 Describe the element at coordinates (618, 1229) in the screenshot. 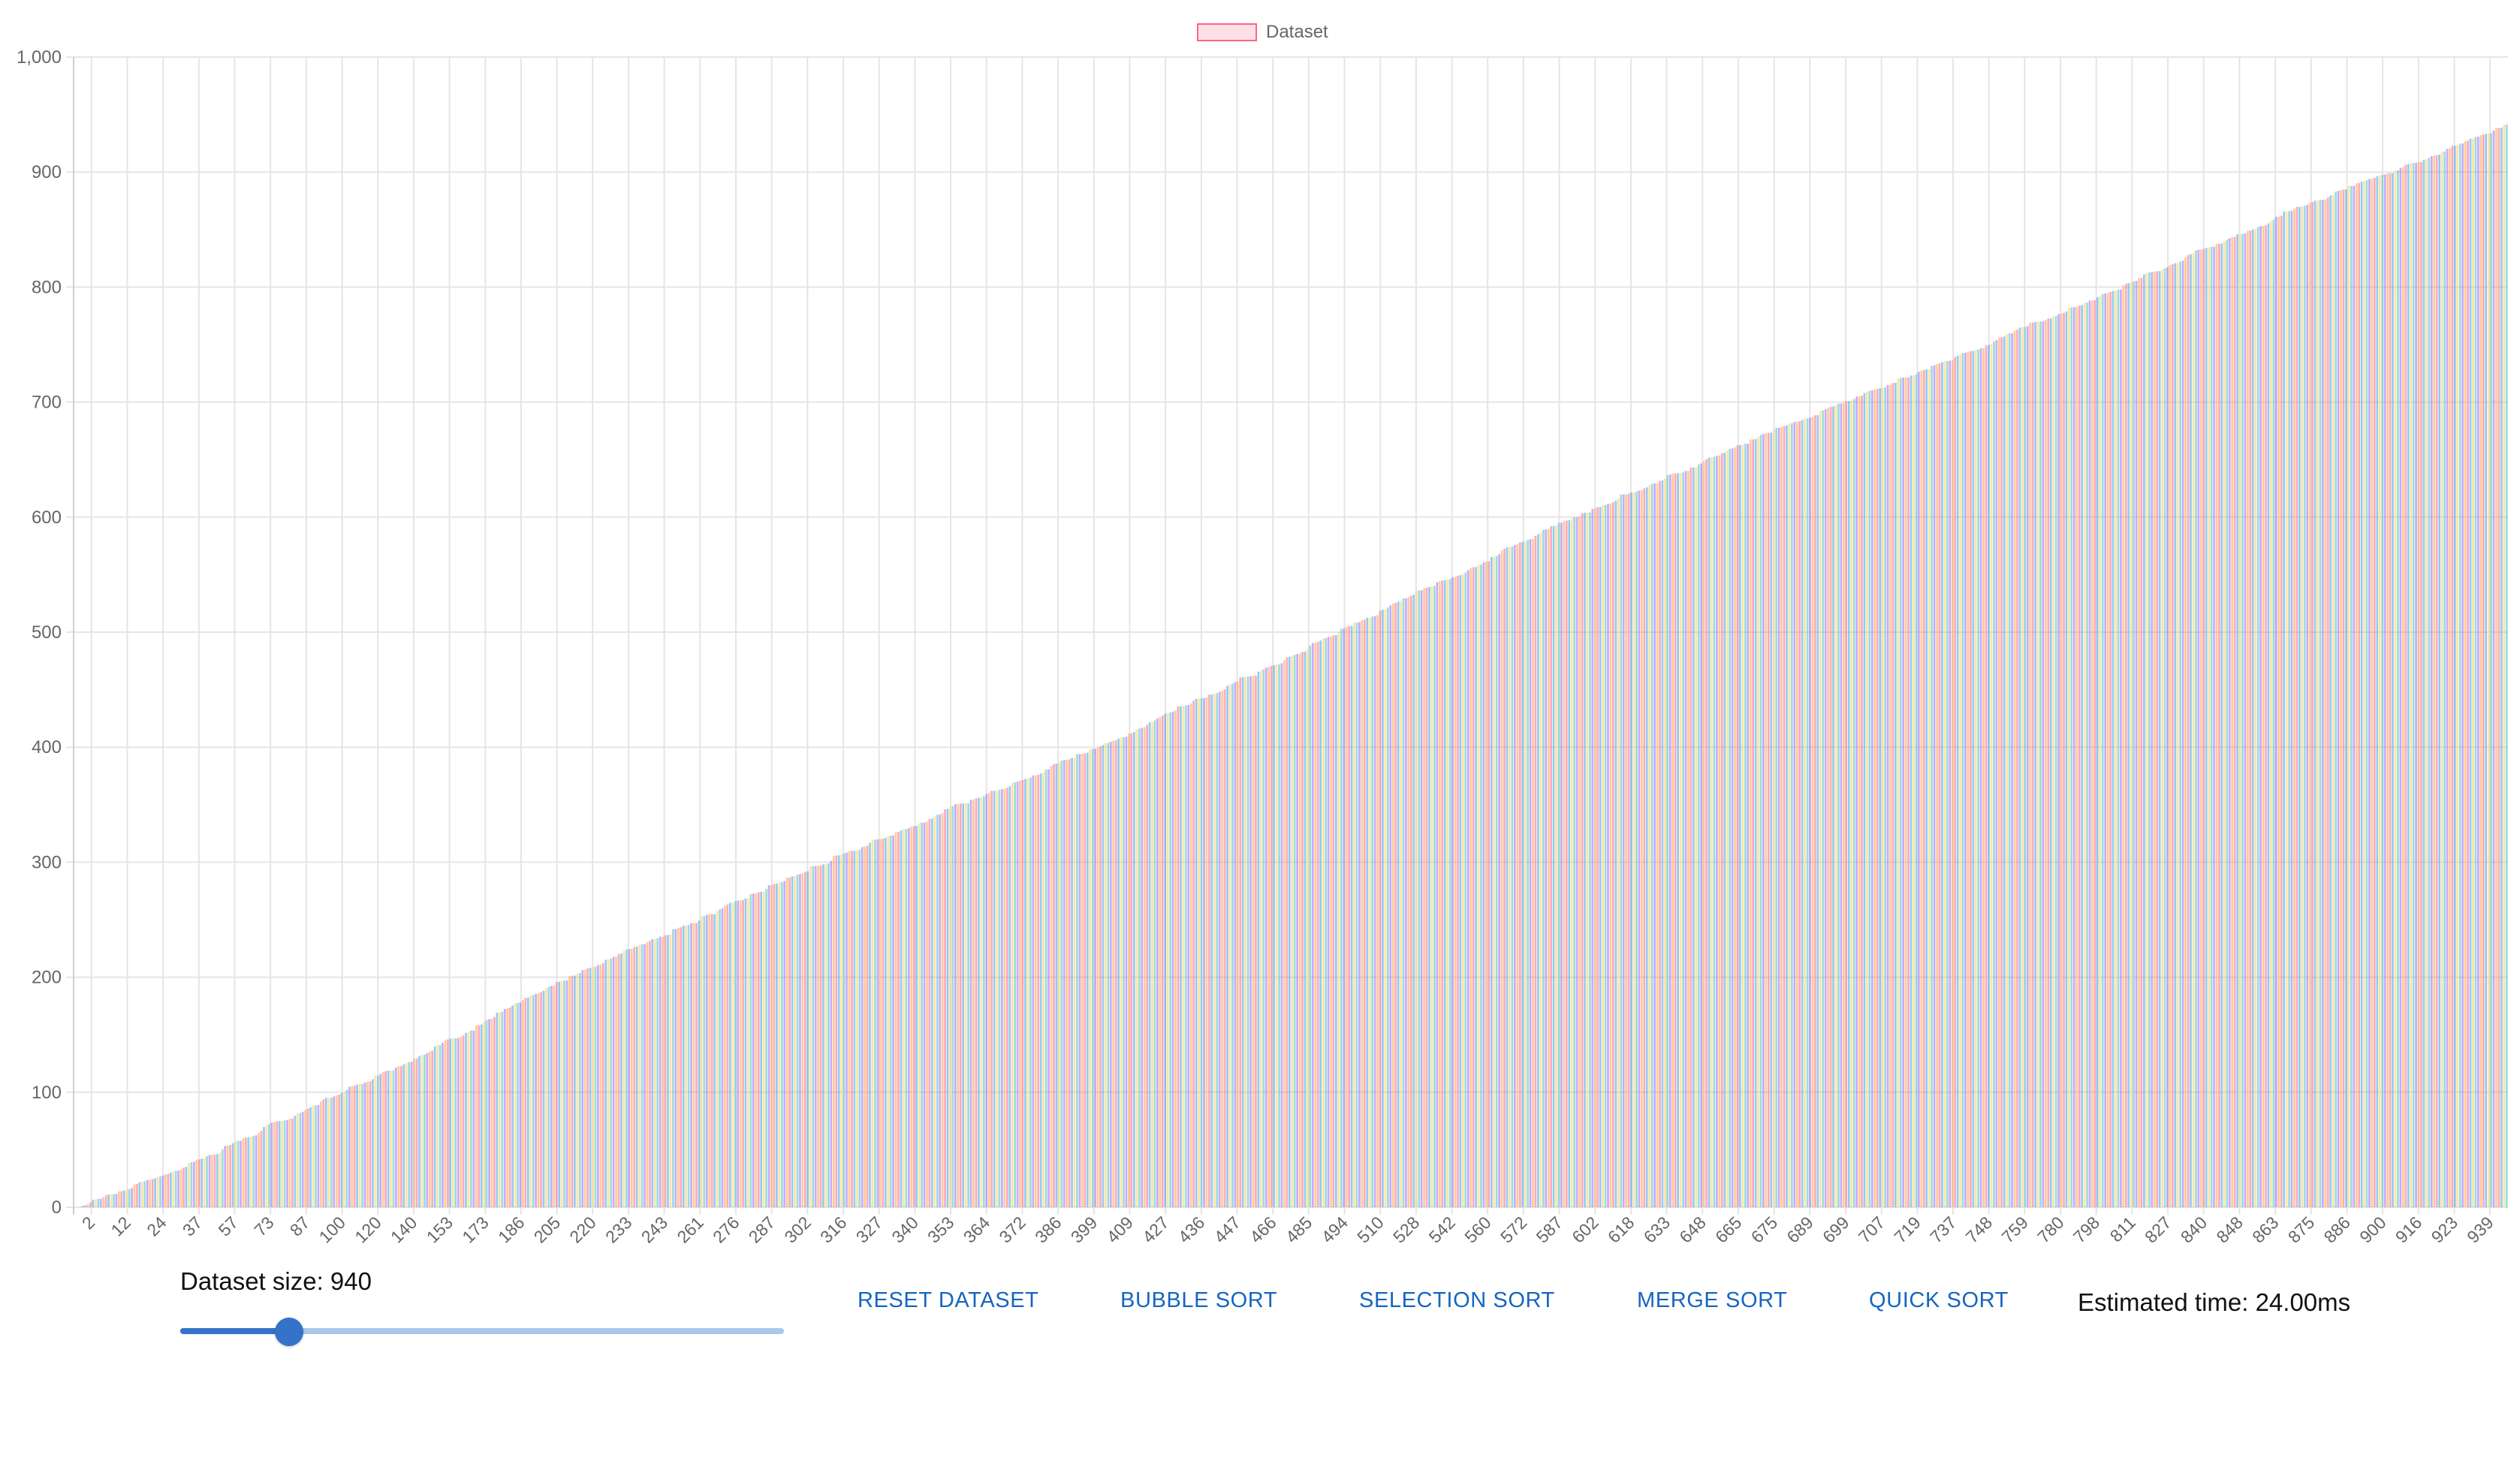

I see `x-tick-label: 233` at that location.